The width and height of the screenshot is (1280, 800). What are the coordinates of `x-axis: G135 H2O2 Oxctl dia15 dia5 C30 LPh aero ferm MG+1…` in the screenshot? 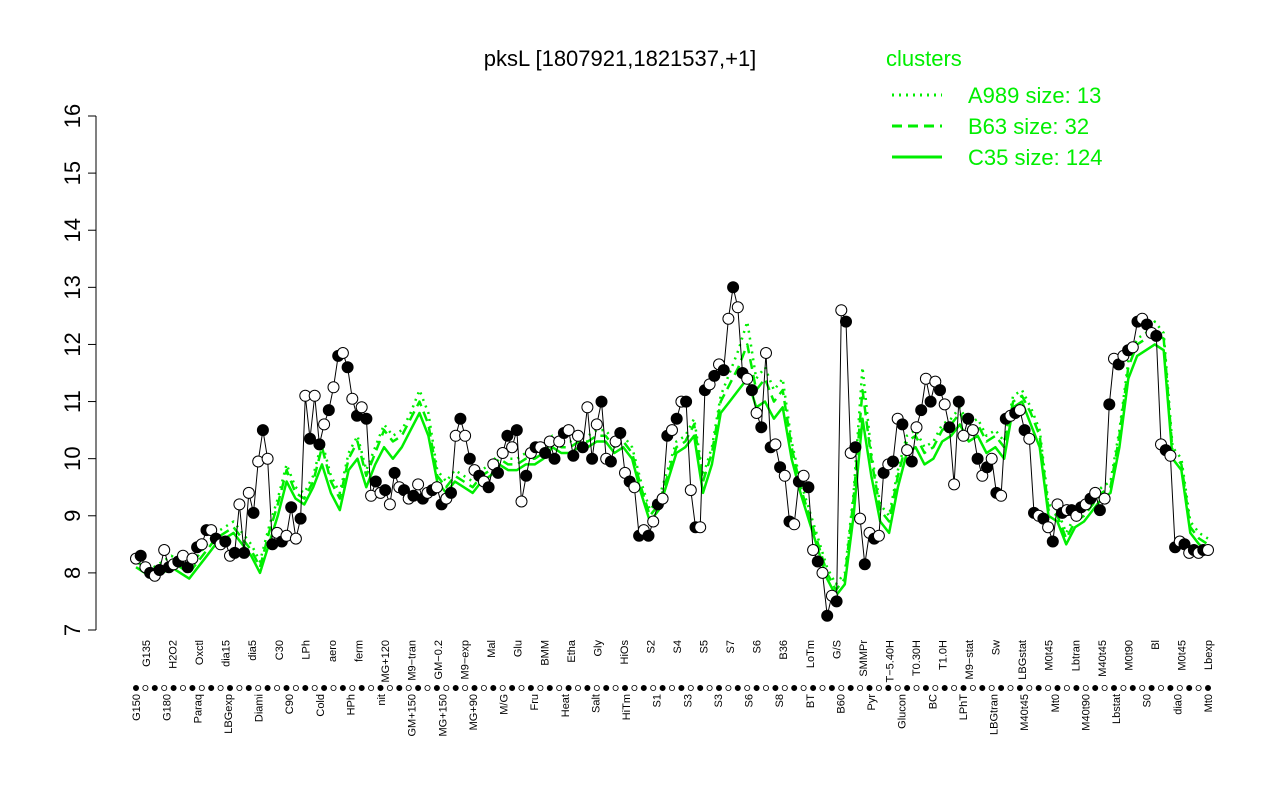 It's located at (673, 687).